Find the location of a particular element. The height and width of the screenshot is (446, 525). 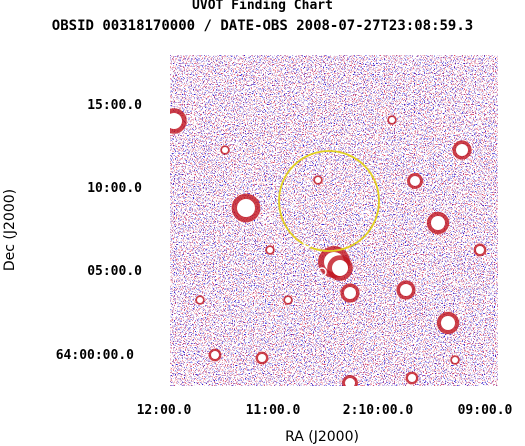

dec-tick-label: 05:00.0 is located at coordinates (114, 271).